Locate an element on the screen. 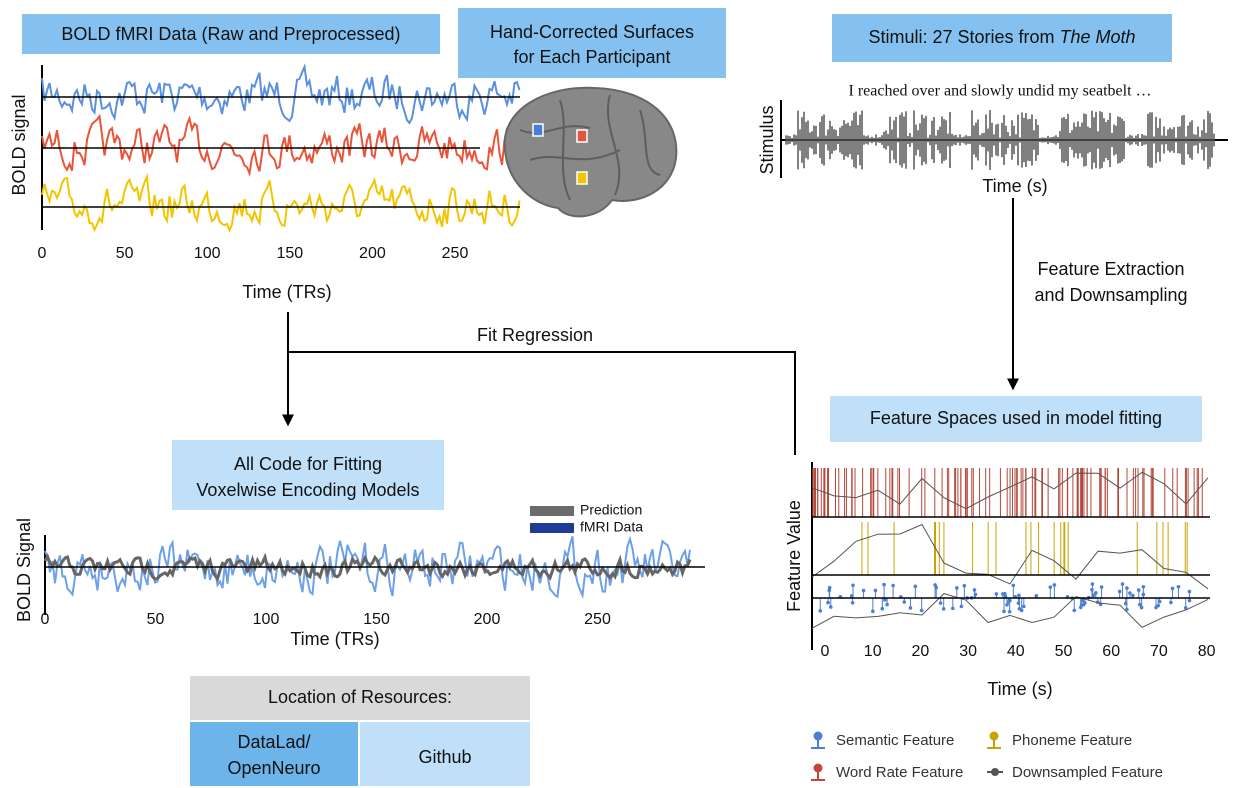 Image resolution: width=1235 pixels, height=788 pixels. x-tick-label: 80 is located at coordinates (1207, 651).